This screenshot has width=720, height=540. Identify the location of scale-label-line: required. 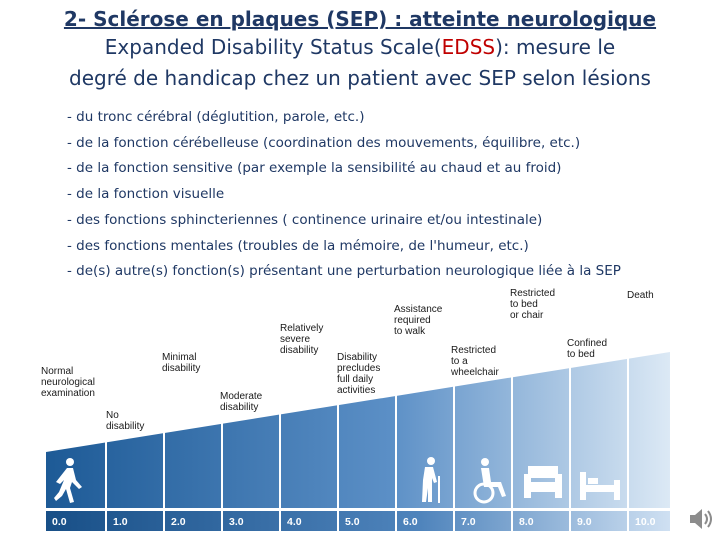
(412, 320).